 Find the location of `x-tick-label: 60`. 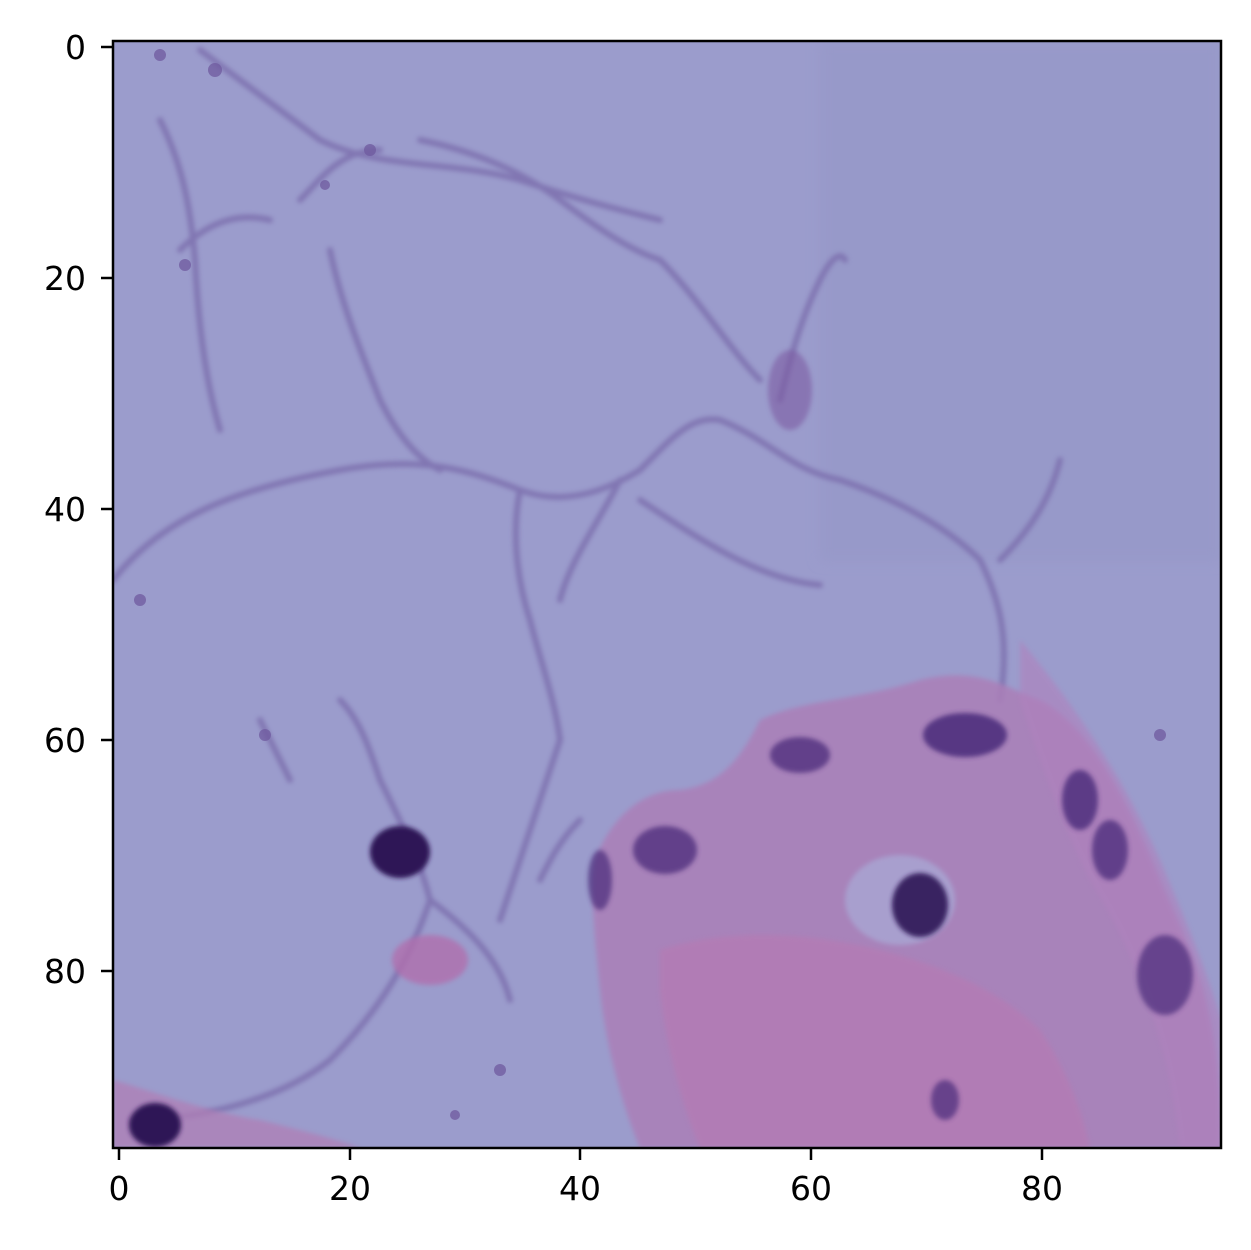

x-tick-label: 60 is located at coordinates (811, 1188).